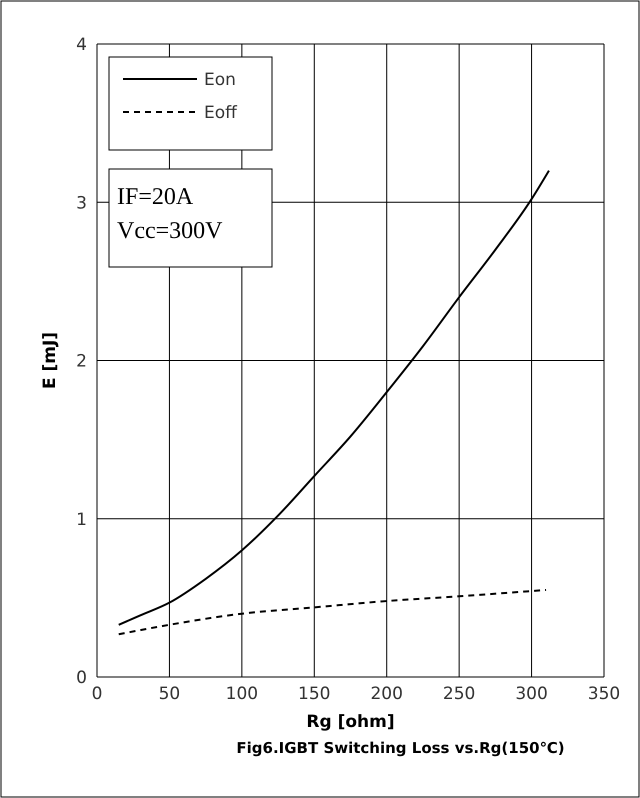 This screenshot has height=798, width=640. I want to click on x-tick-label: 150, so click(314, 694).